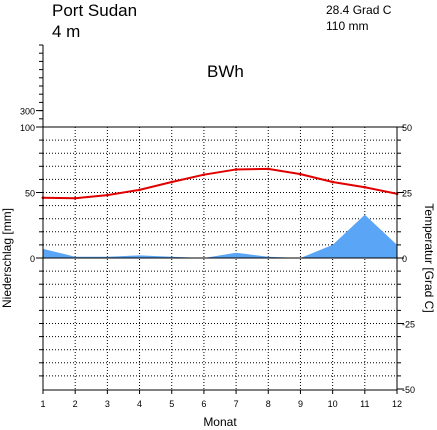 This screenshot has width=437, height=430. I want to click on x-tick-label: 12, so click(397, 404).